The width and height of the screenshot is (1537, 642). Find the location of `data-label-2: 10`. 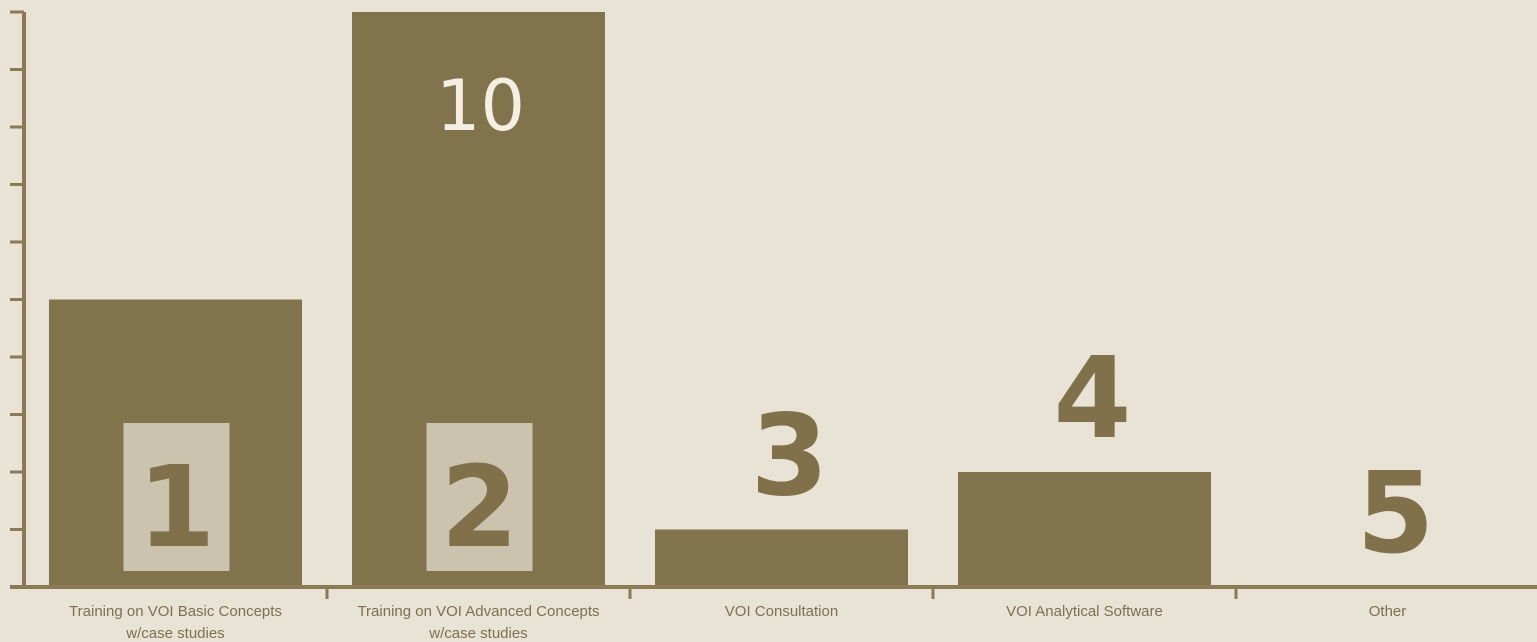

data-label-2: 10 is located at coordinates (480, 106).